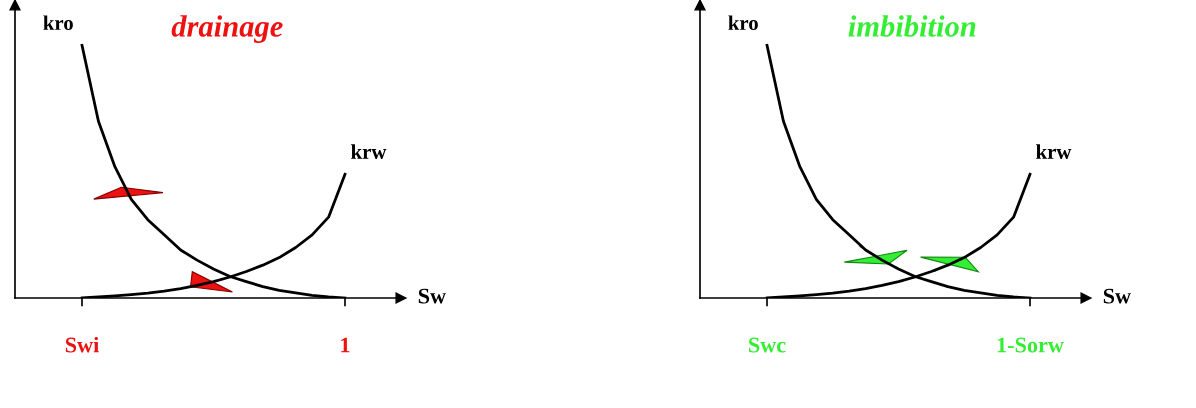  Describe the element at coordinates (345, 345) in the screenshot. I see `x-tick-label: 1` at that location.